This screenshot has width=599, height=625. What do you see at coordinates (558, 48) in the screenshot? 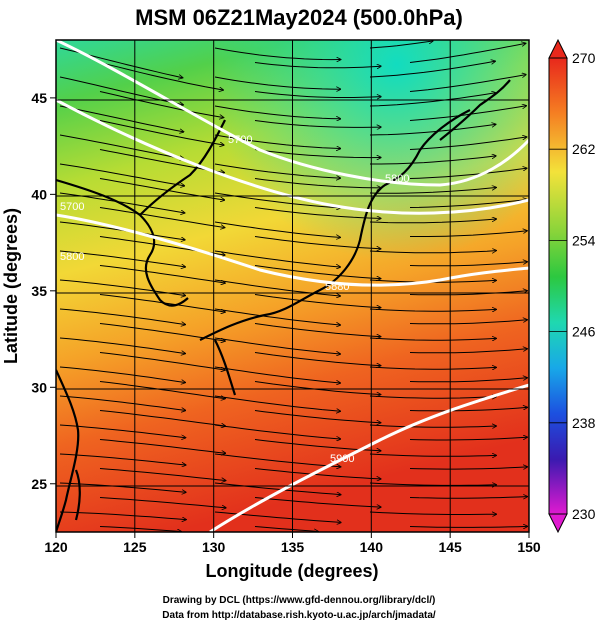
I see `colorbar-max-arrow` at bounding box center [558, 48].